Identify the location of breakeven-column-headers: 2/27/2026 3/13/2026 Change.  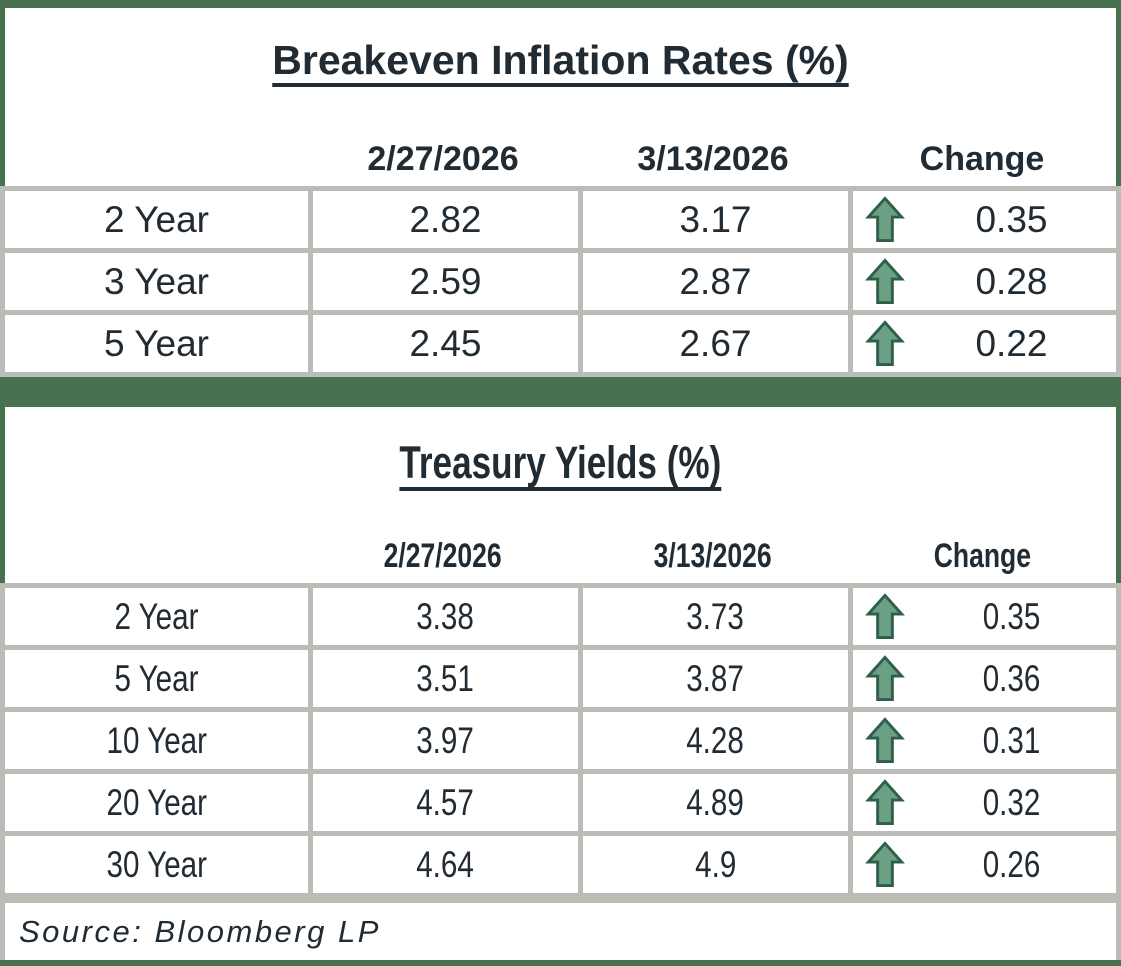
(560, 159).